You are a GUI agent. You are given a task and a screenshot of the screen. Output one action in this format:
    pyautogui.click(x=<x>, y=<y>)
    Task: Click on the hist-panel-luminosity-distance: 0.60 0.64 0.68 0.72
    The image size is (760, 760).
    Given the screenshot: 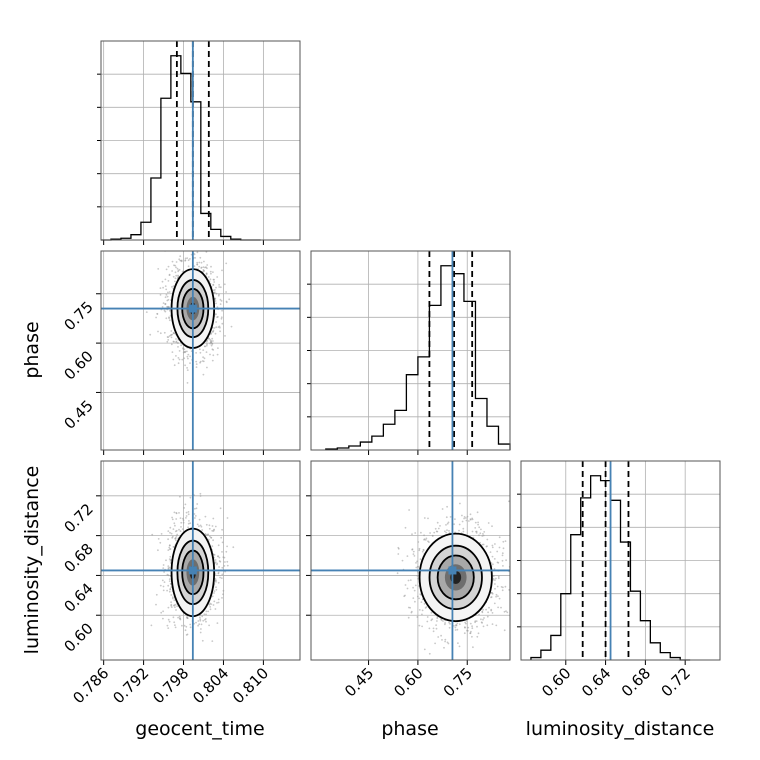 What is the action you would take?
    pyautogui.click(x=619, y=580)
    